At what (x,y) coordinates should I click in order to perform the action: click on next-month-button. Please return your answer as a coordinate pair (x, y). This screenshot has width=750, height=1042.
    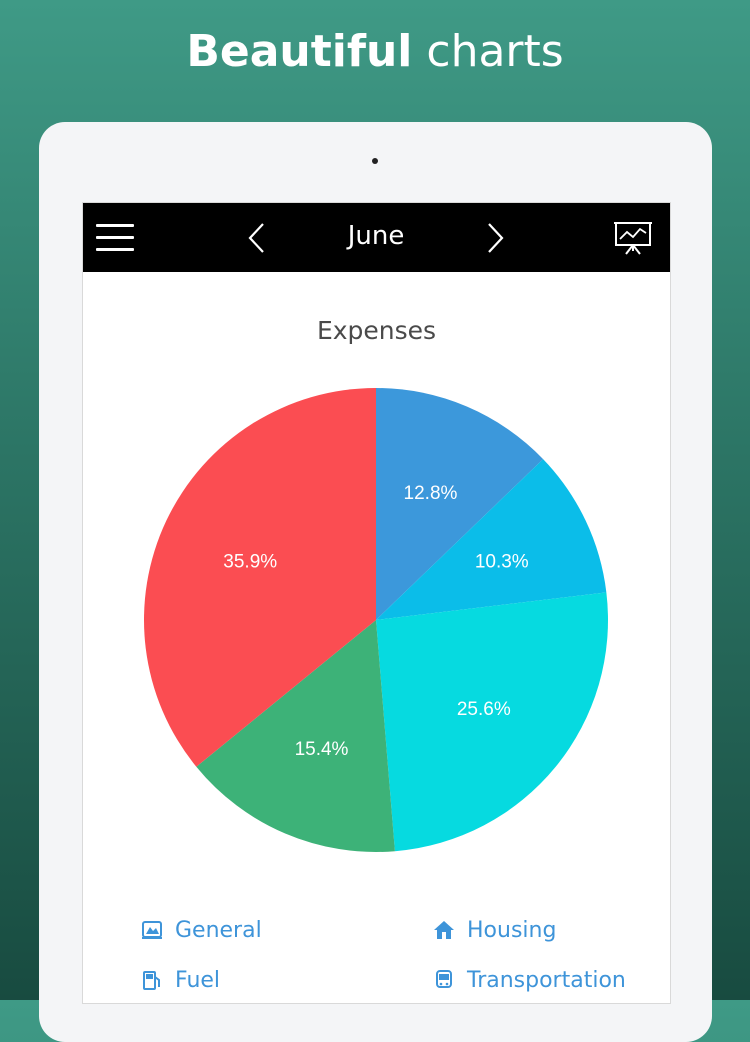
    Looking at the image, I should click on (496, 237).